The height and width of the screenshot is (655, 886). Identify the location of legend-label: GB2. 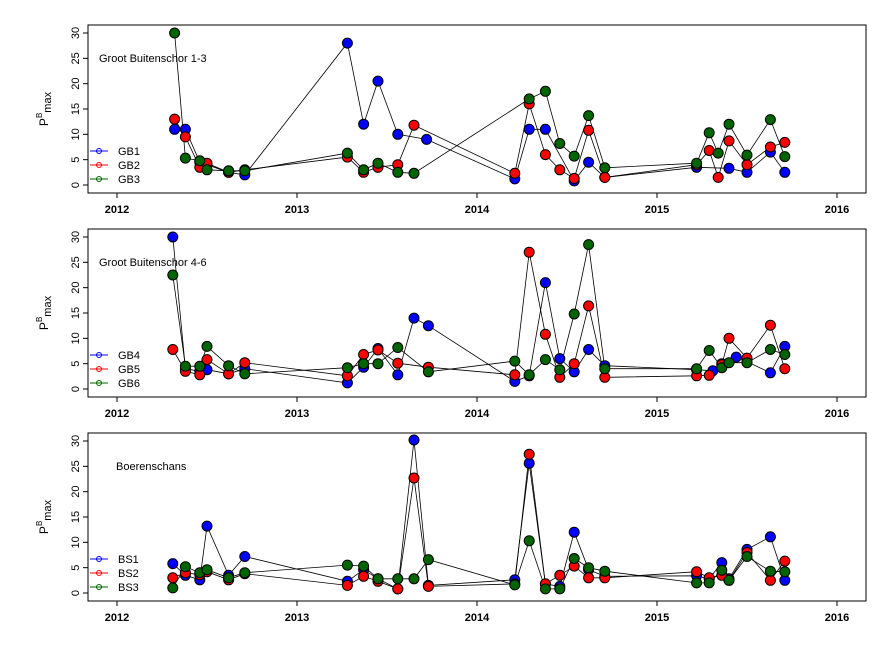
(129, 166).